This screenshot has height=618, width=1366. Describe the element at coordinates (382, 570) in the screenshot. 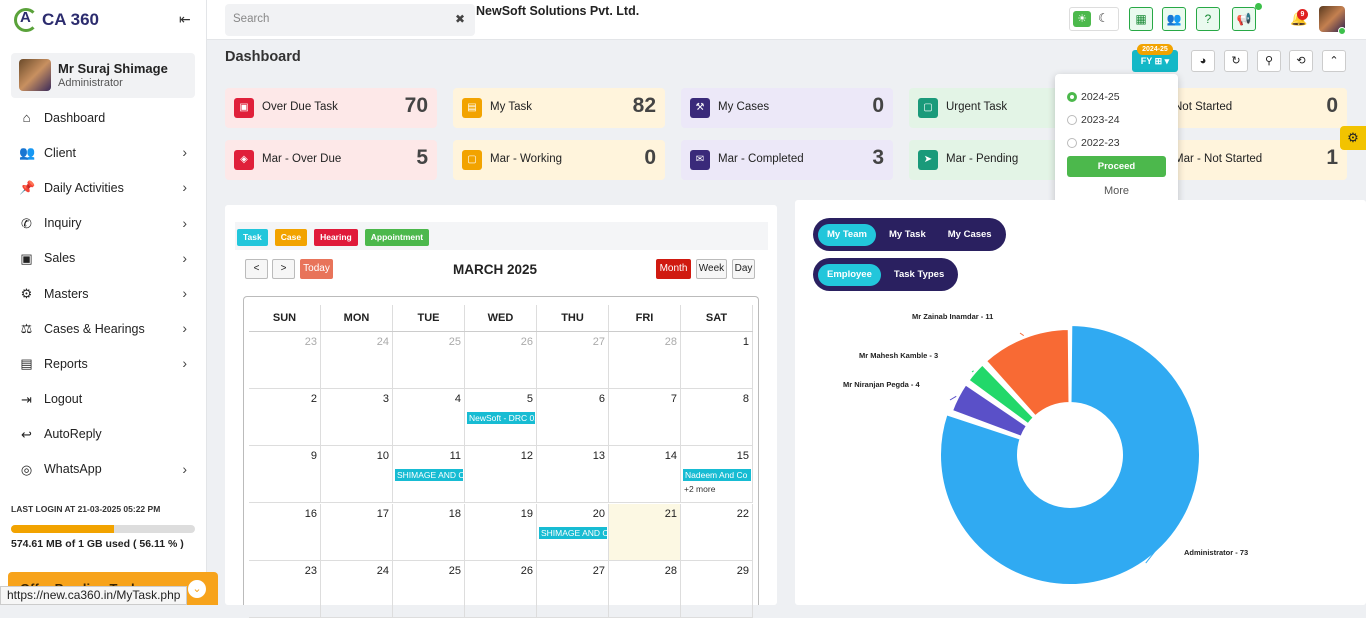

I see `day-number: 24` at that location.